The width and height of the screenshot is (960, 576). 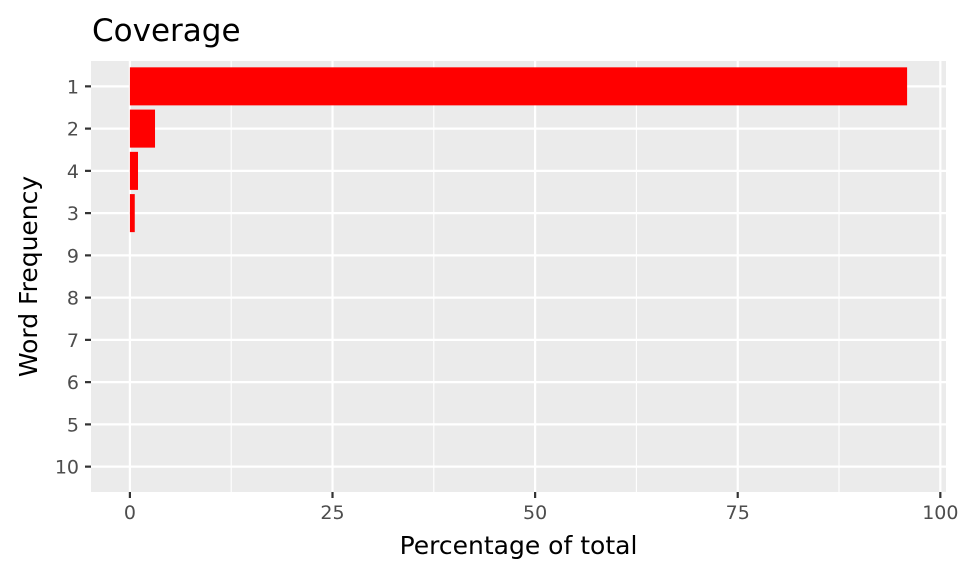 What do you see at coordinates (73, 341) in the screenshot?
I see `y-tick-label: 7` at bounding box center [73, 341].